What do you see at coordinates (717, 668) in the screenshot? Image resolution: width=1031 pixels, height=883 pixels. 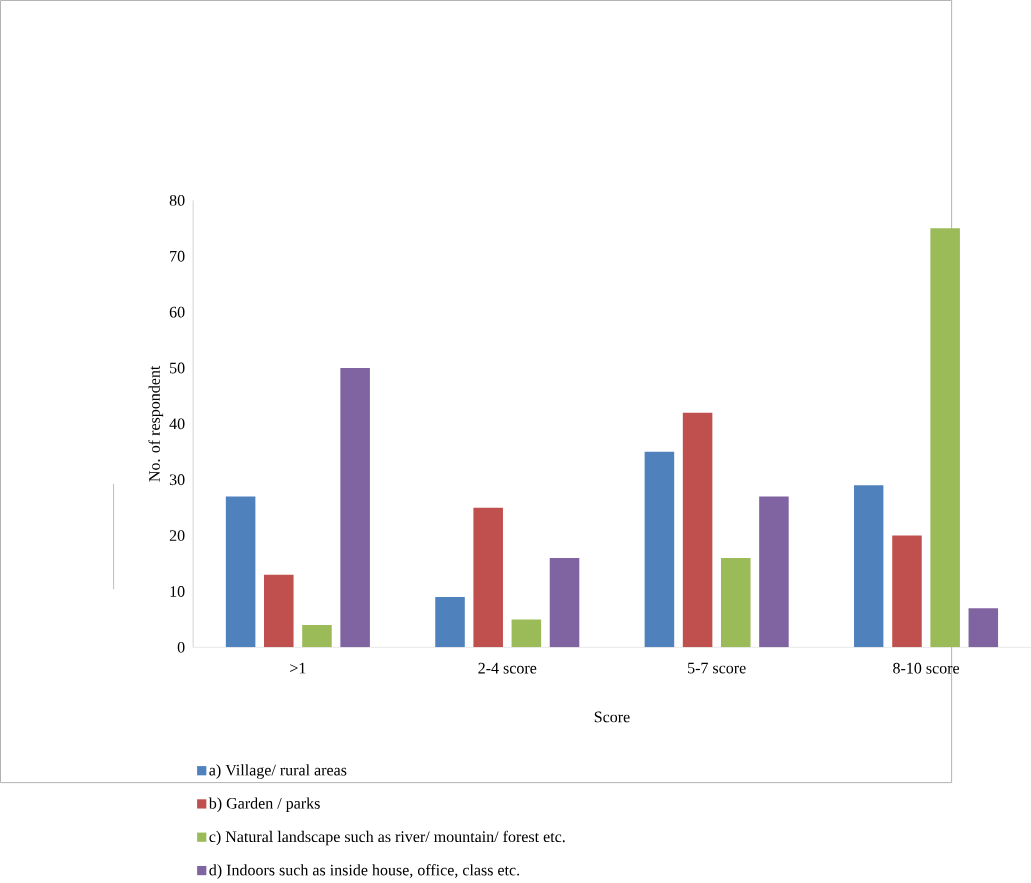 I see `x-tick-label: 5-7 score` at bounding box center [717, 668].